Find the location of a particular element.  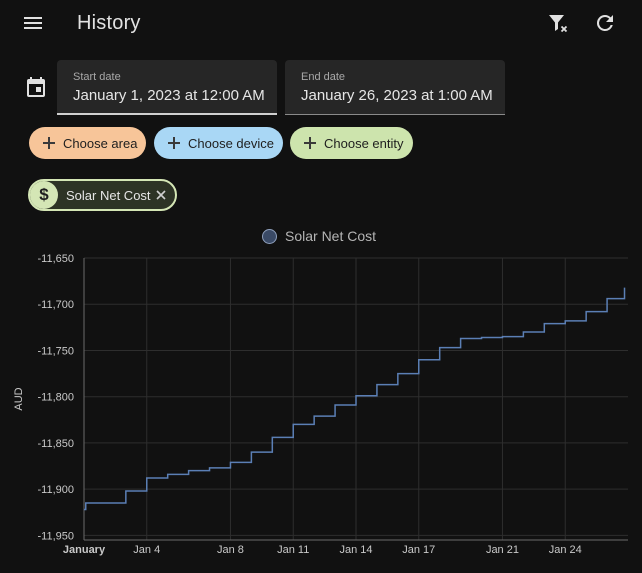

x-tick-label: Jan 21 is located at coordinates (502, 550).